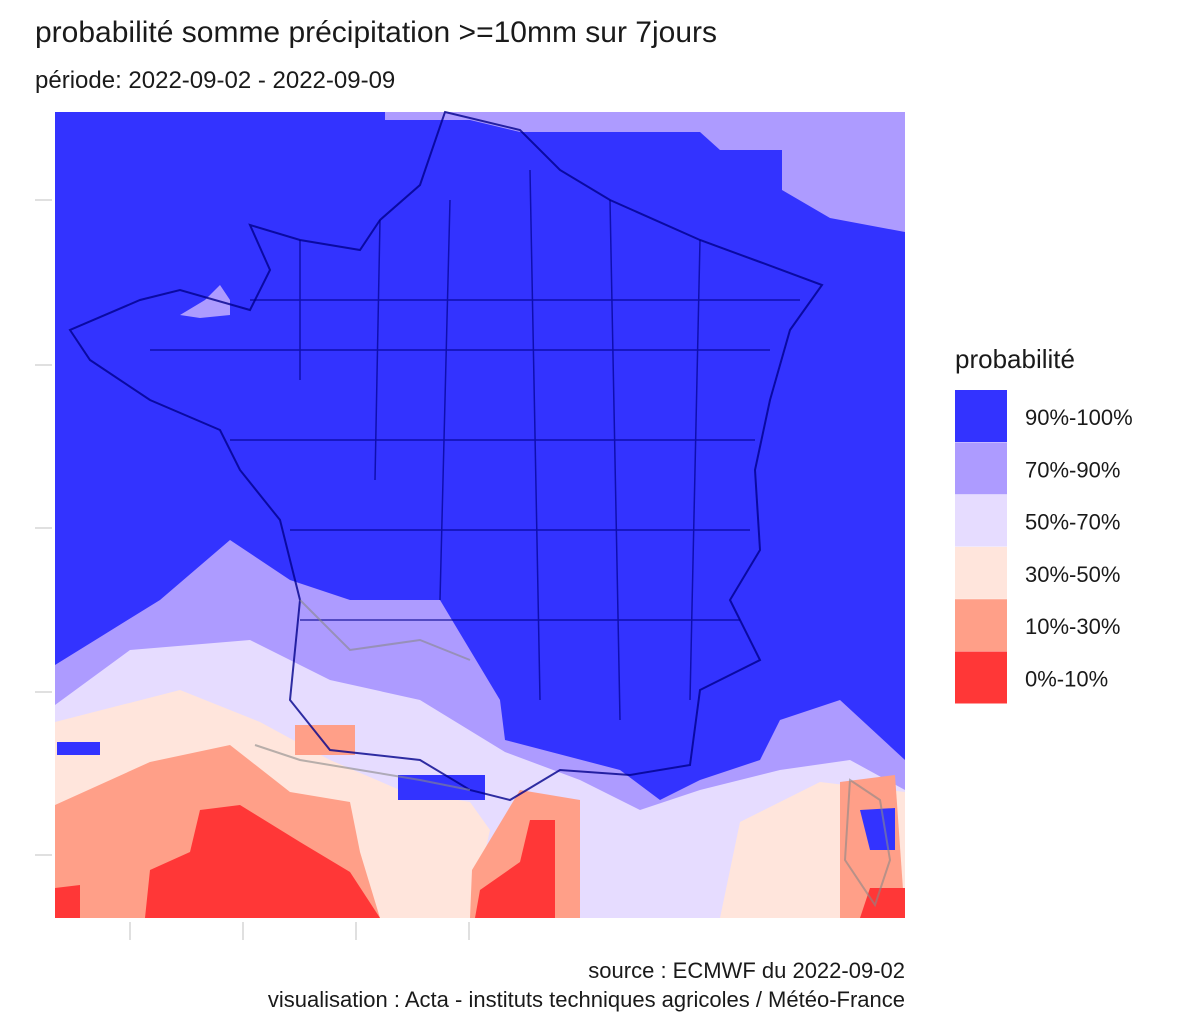 Image resolution: width=1200 pixels, height=1029 pixels. Describe the element at coordinates (1079, 417) in the screenshot. I see `legend-label: 90%-100%` at that location.